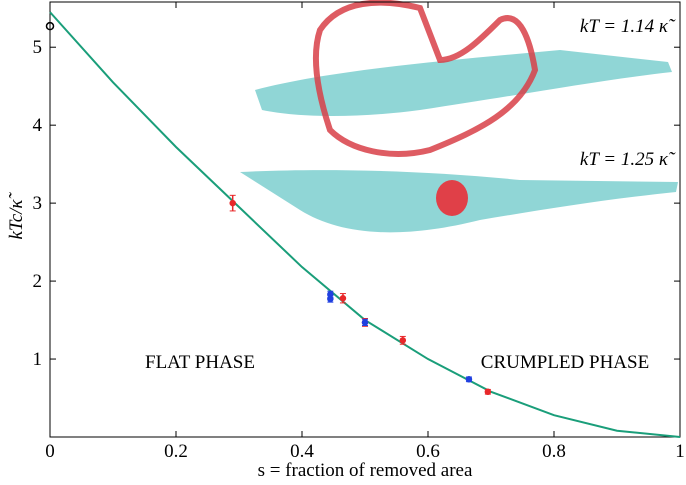  I want to click on x-tick-label: 0, so click(50, 451).